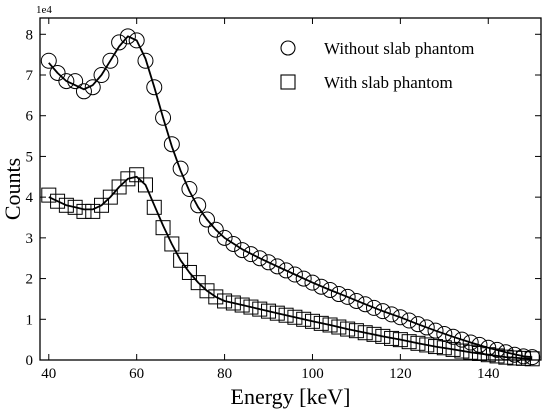  What do you see at coordinates (136, 374) in the screenshot?
I see `x-tick-label: 60` at bounding box center [136, 374].